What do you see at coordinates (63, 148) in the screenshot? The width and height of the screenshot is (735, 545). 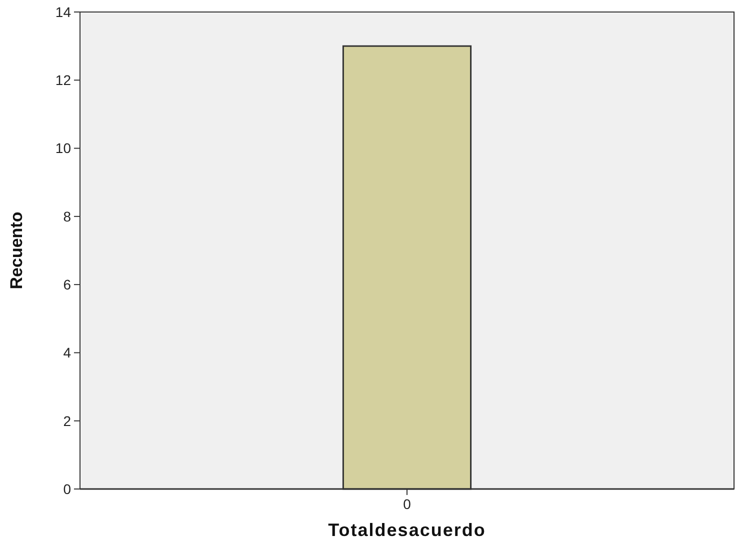 I see `y-tick-label: 10` at bounding box center [63, 148].